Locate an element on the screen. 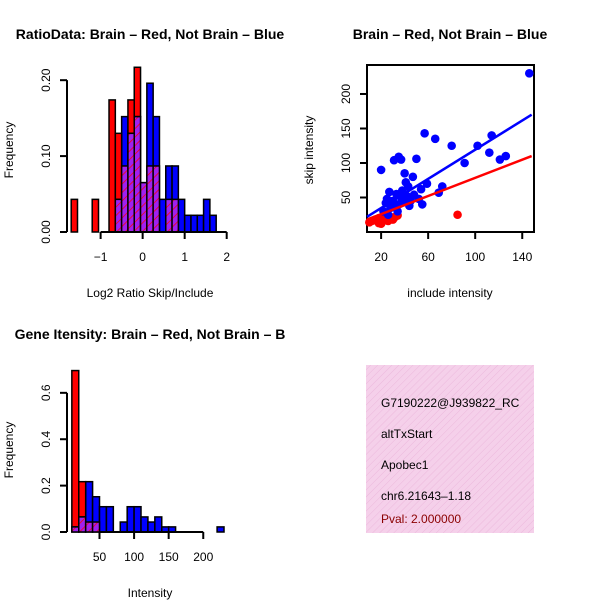  intensity-x-tick-label: 50 is located at coordinates (100, 557).